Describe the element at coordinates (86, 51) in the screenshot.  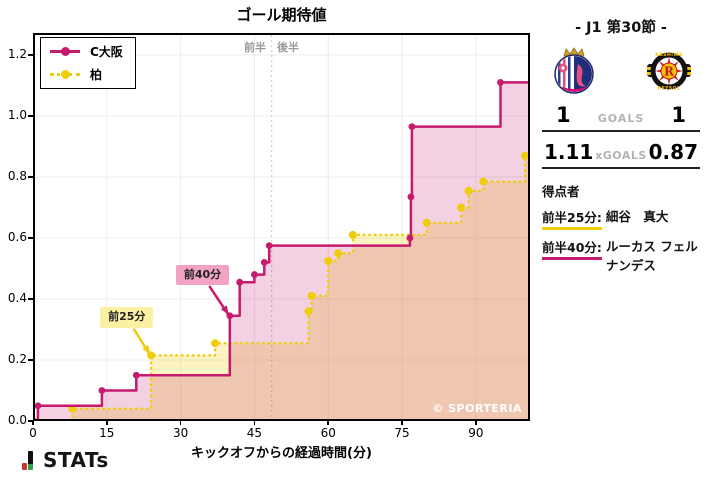
I see `legend-item-cerezo: C大阪` at that location.